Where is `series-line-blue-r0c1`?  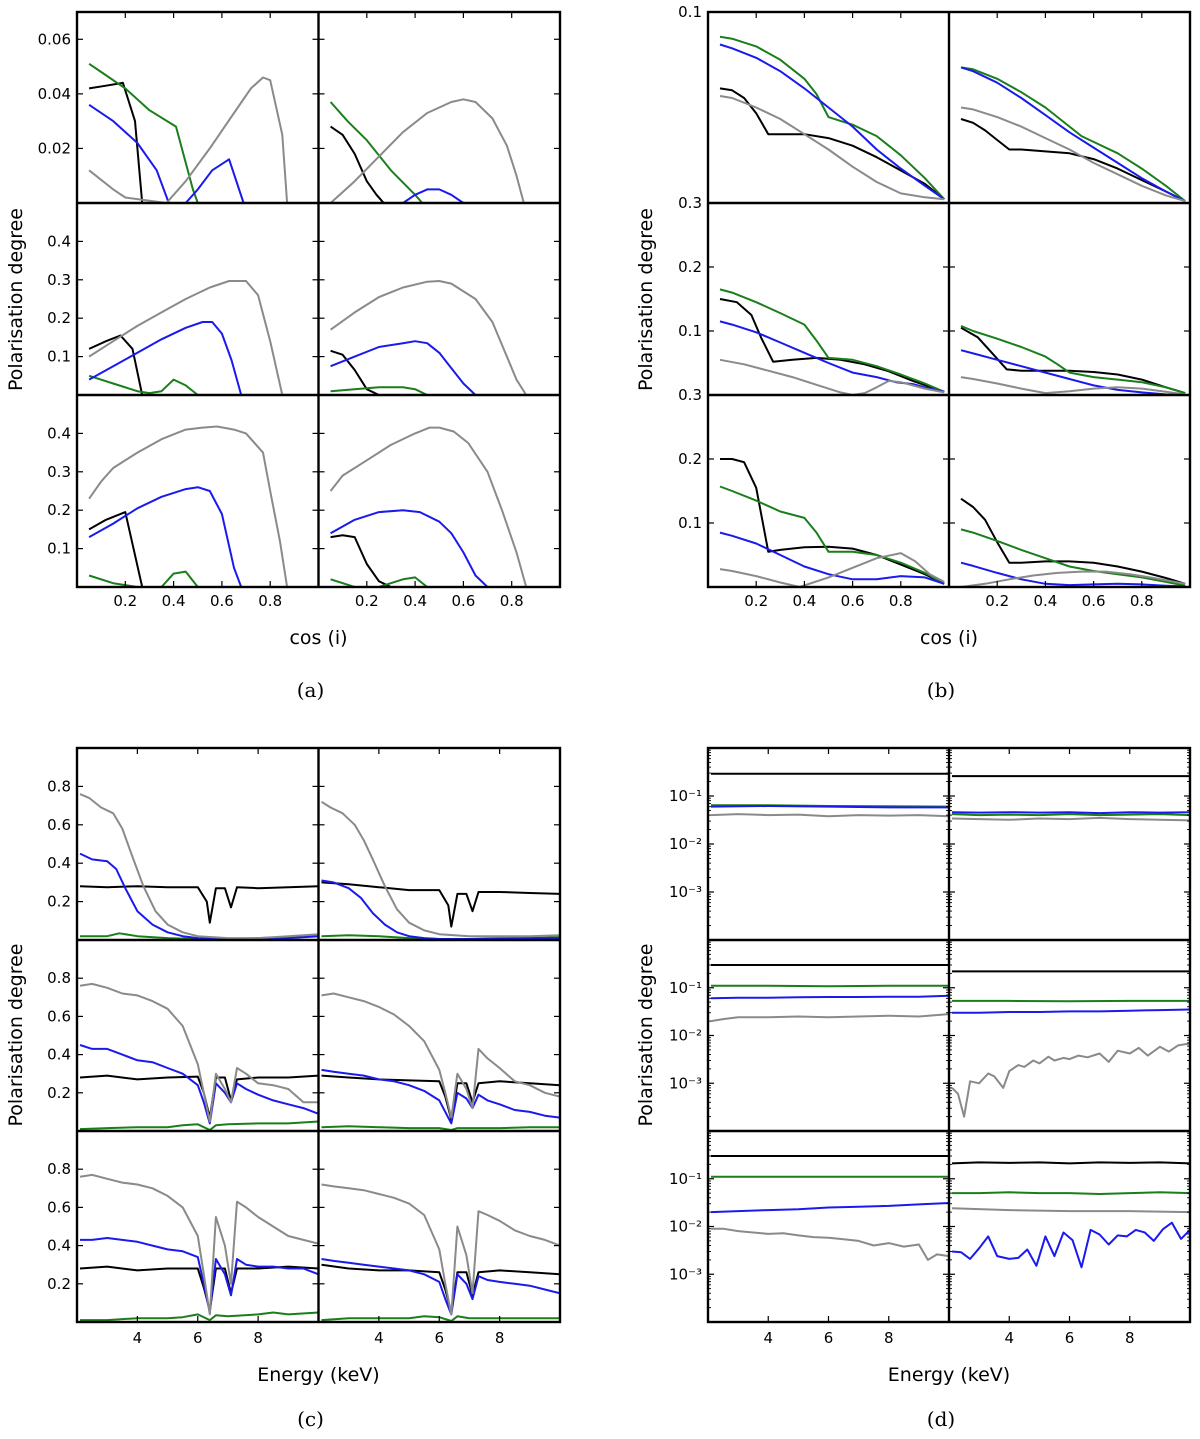
series-line-blue-r0c1 is located at coordinates (433, 196).